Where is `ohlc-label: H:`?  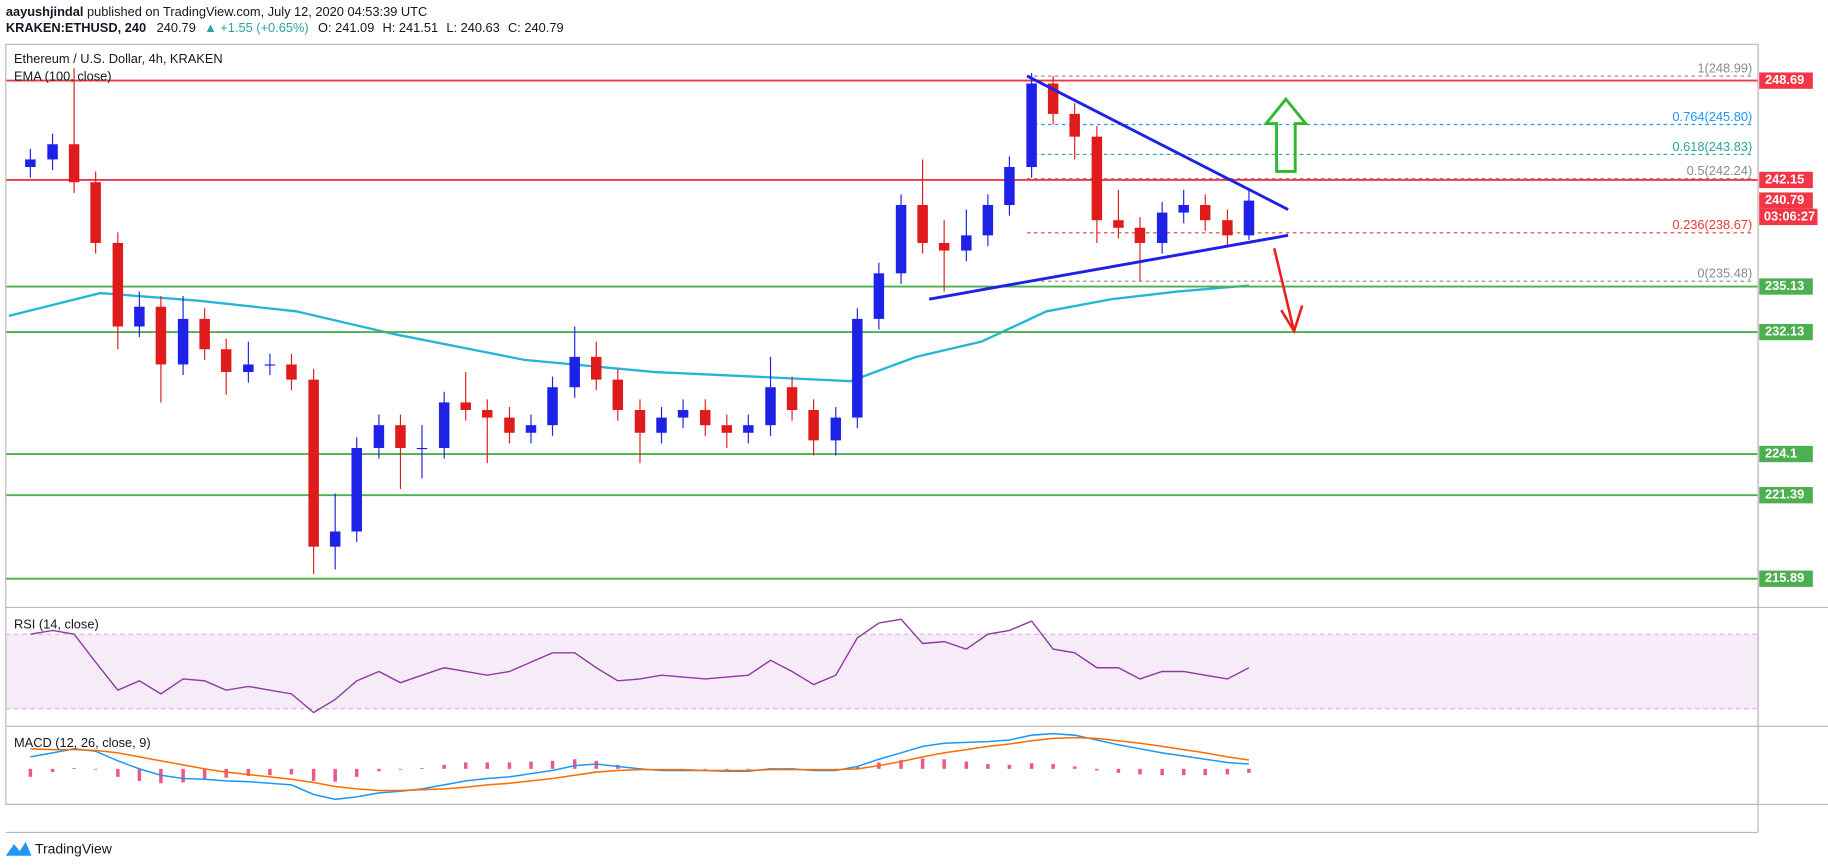 ohlc-label: H: is located at coordinates (389, 28).